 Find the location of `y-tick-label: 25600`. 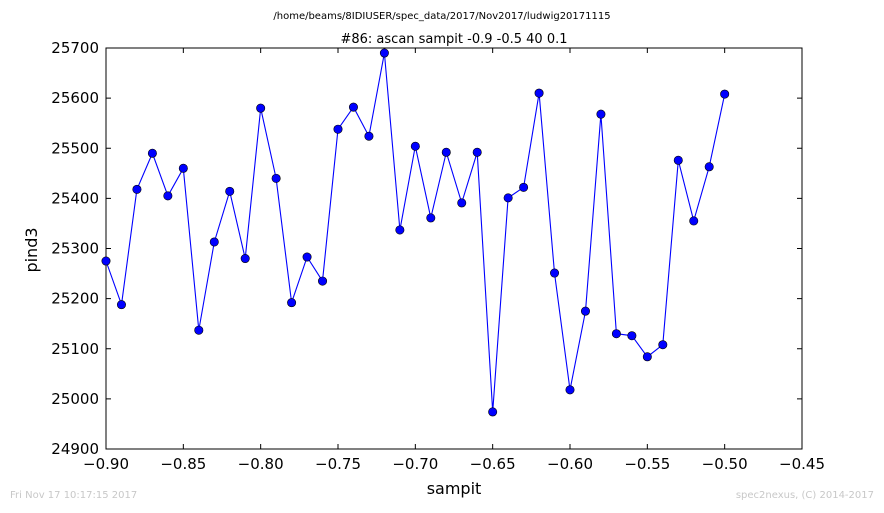

y-tick-label: 25600 is located at coordinates (75, 98).